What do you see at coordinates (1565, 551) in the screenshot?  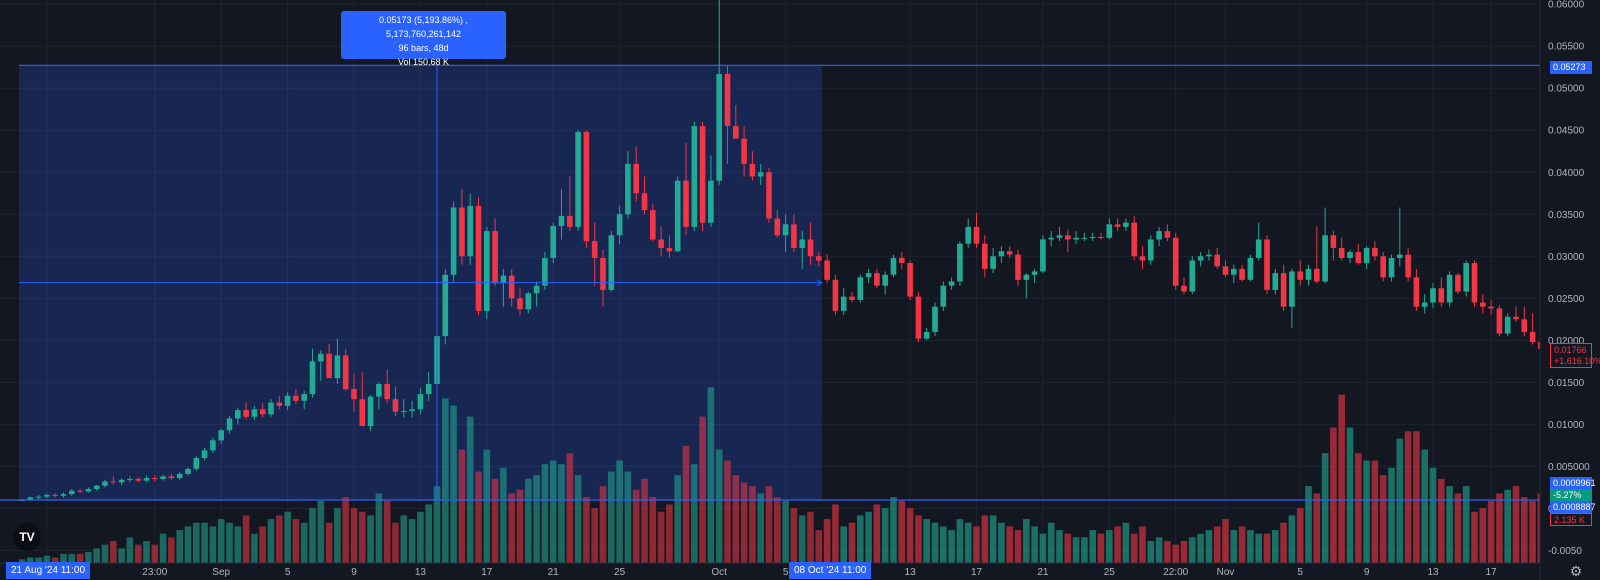 I see `price-tick-label: -0.0050` at bounding box center [1565, 551].